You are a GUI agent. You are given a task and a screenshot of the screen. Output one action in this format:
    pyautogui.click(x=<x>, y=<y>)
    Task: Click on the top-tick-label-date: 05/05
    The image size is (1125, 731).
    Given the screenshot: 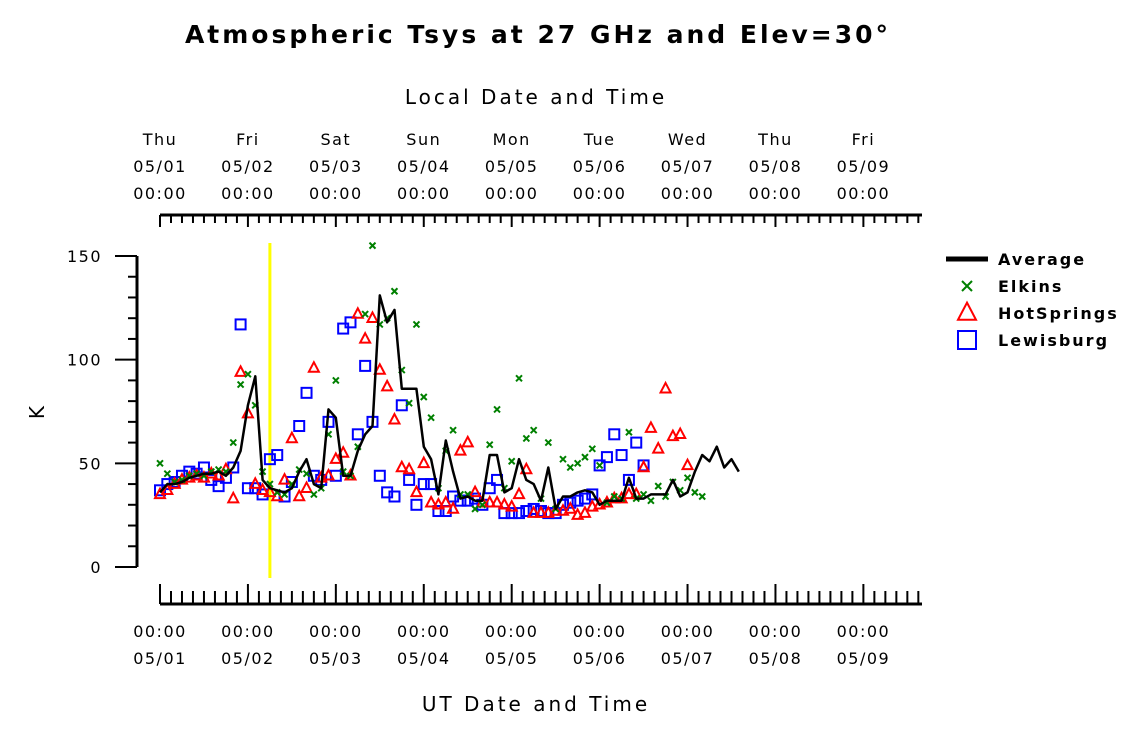 What is the action you would take?
    pyautogui.click(x=512, y=166)
    